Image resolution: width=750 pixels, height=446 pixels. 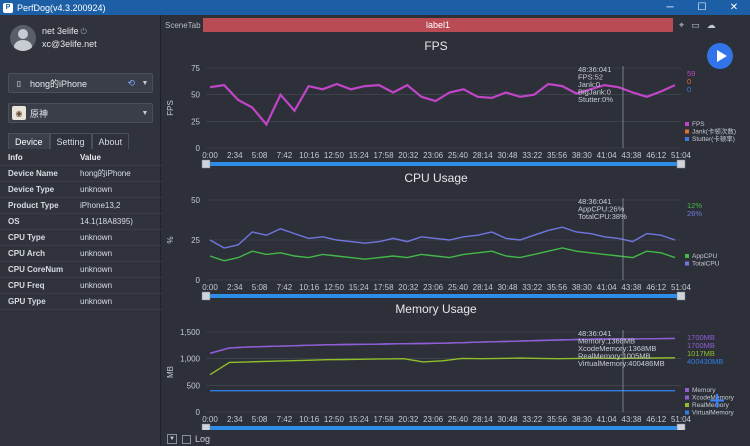 What do you see at coordinates (190, 359) in the screenshot?
I see `y-tick-label: 1,000` at bounding box center [190, 359].